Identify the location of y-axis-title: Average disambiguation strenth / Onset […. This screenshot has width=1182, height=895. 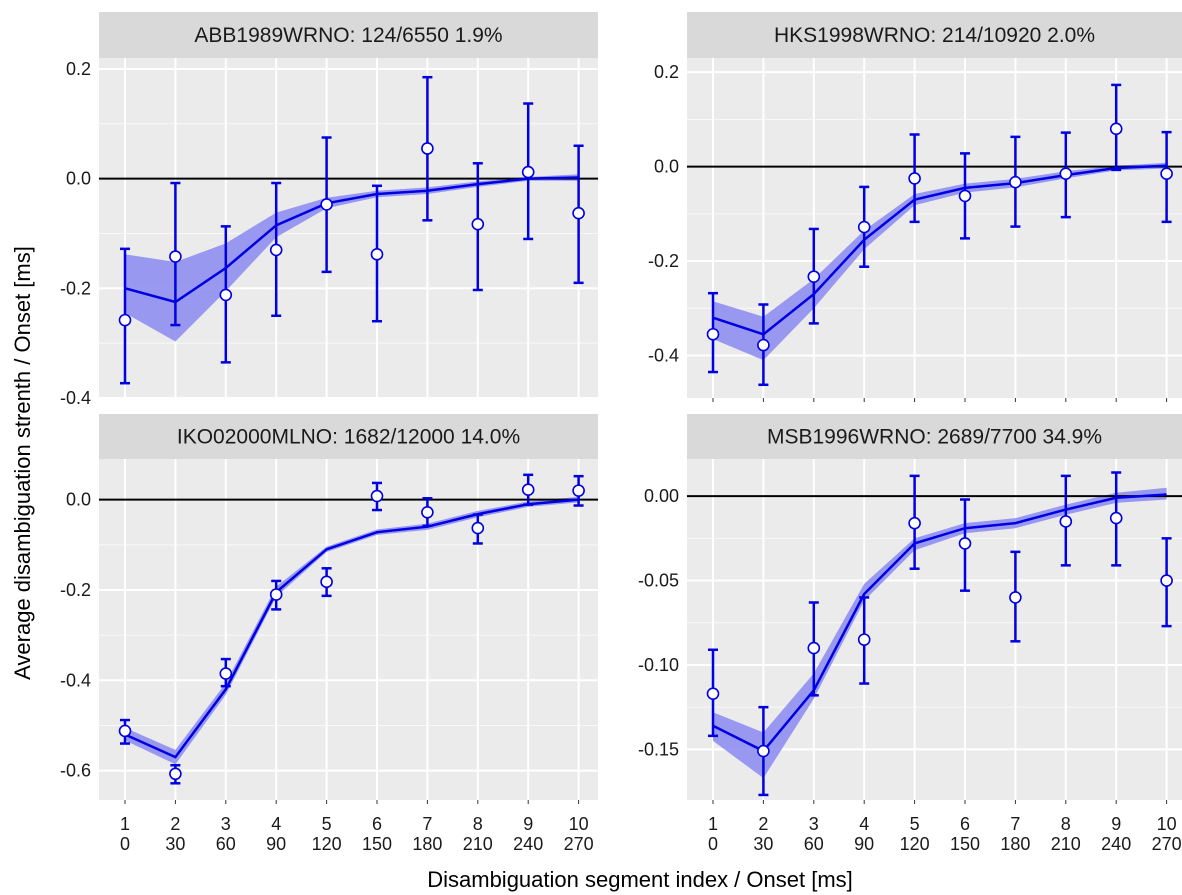
(22, 463).